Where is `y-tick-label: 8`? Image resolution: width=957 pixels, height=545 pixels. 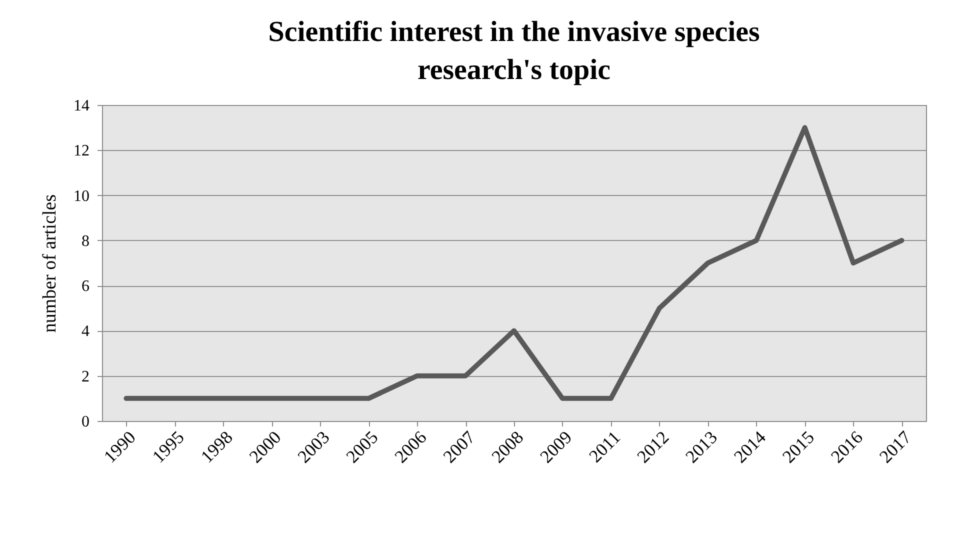 y-tick-label: 8 is located at coordinates (86, 241).